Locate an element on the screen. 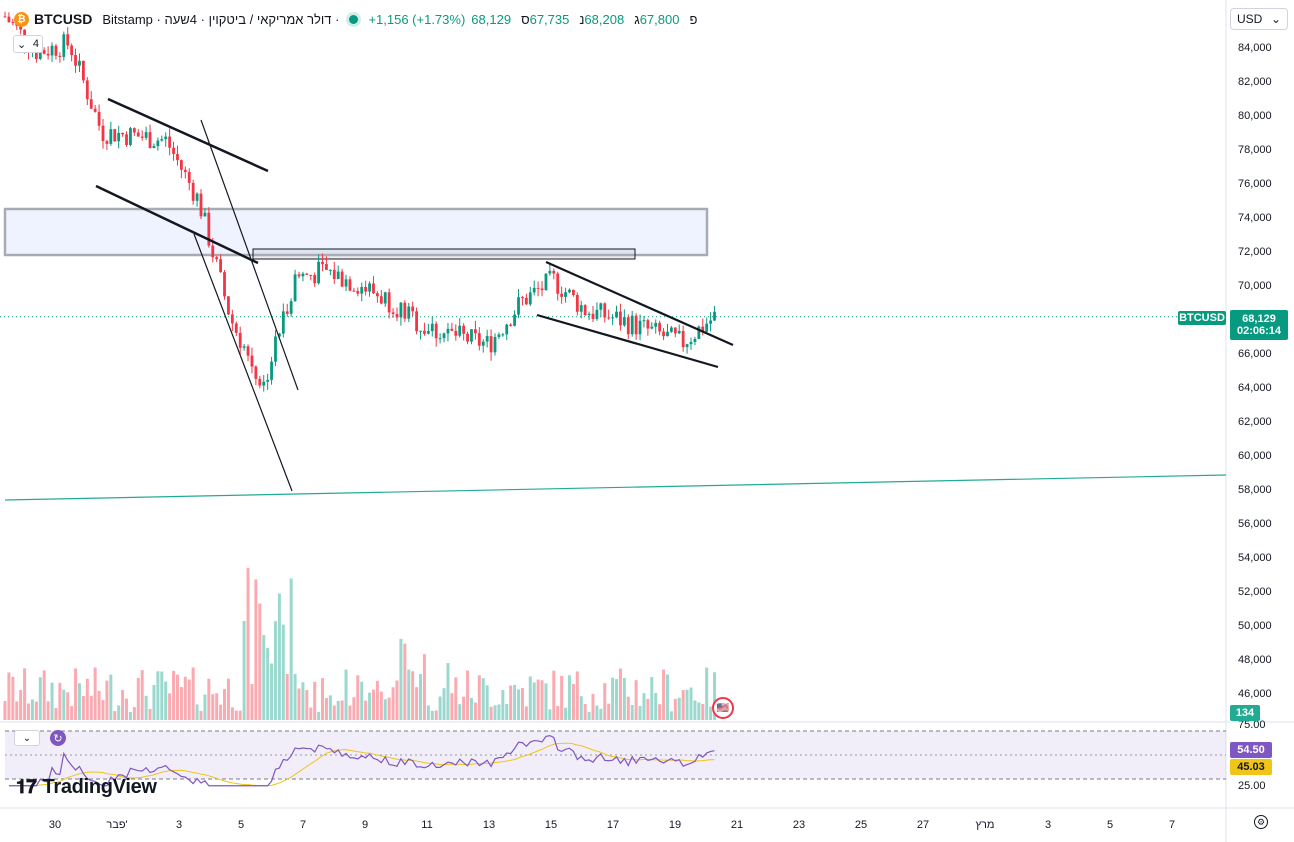  price-tick-label: 76,000 is located at coordinates (1255, 184).